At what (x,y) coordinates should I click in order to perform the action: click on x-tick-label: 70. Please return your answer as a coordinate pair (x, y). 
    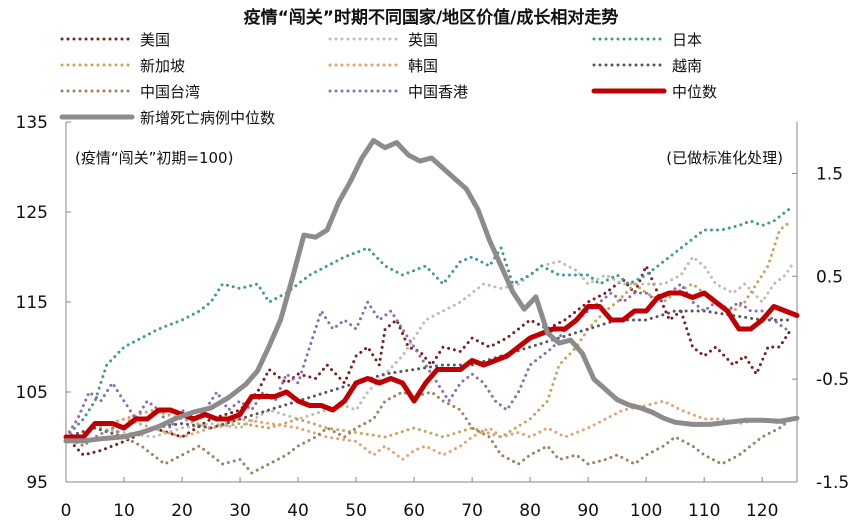
    Looking at the image, I should click on (472, 511).